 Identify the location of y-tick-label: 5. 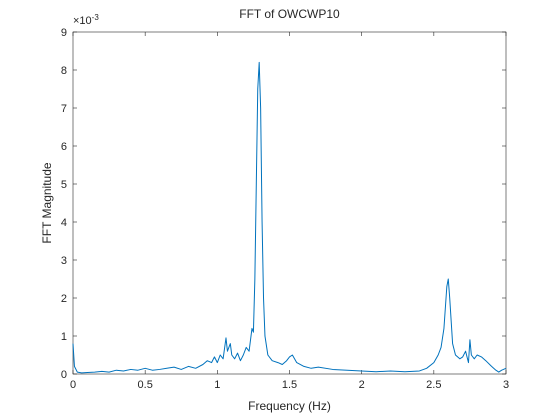
(64, 185).